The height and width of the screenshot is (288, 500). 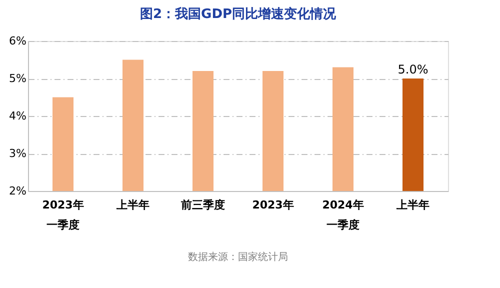 I want to click on x-tick-label: 2023年, so click(x=273, y=205).